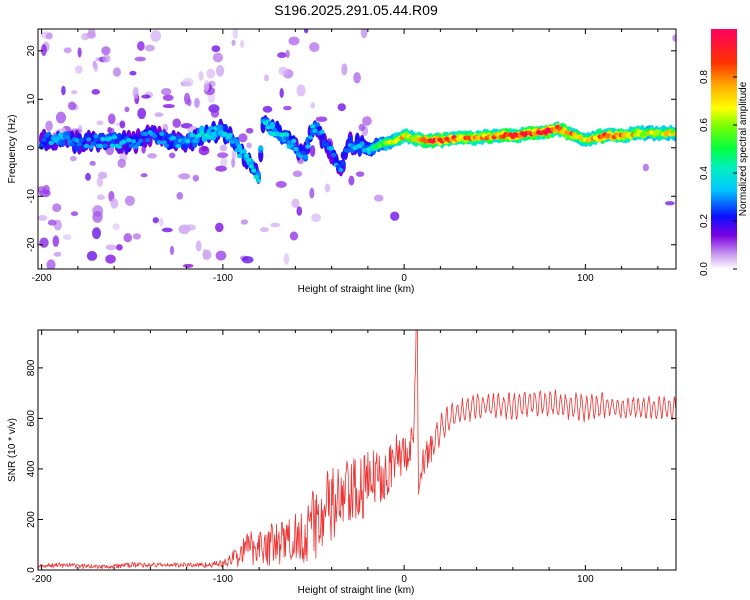 This screenshot has width=750, height=600. I want to click on y-tick-label: 10, so click(31, 99).